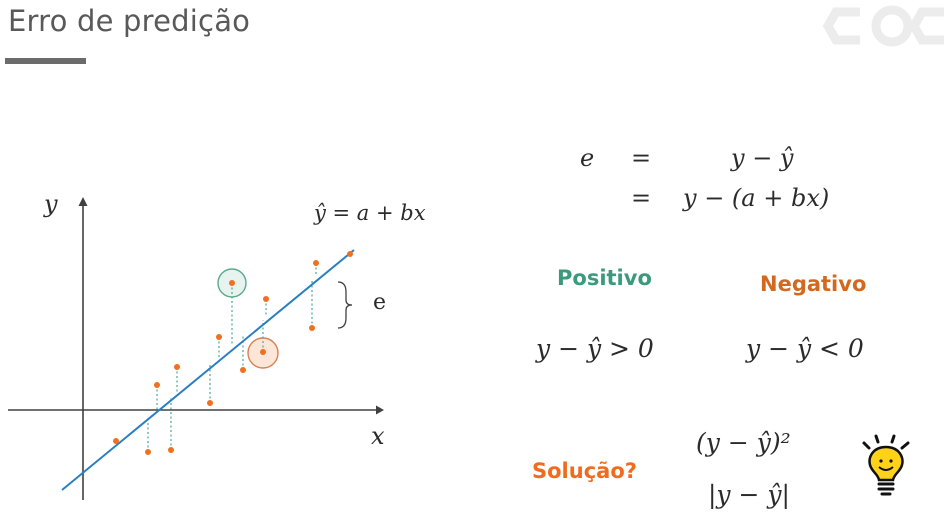  I want to click on equation-1-rhs: y − ŷ, so click(762, 158).